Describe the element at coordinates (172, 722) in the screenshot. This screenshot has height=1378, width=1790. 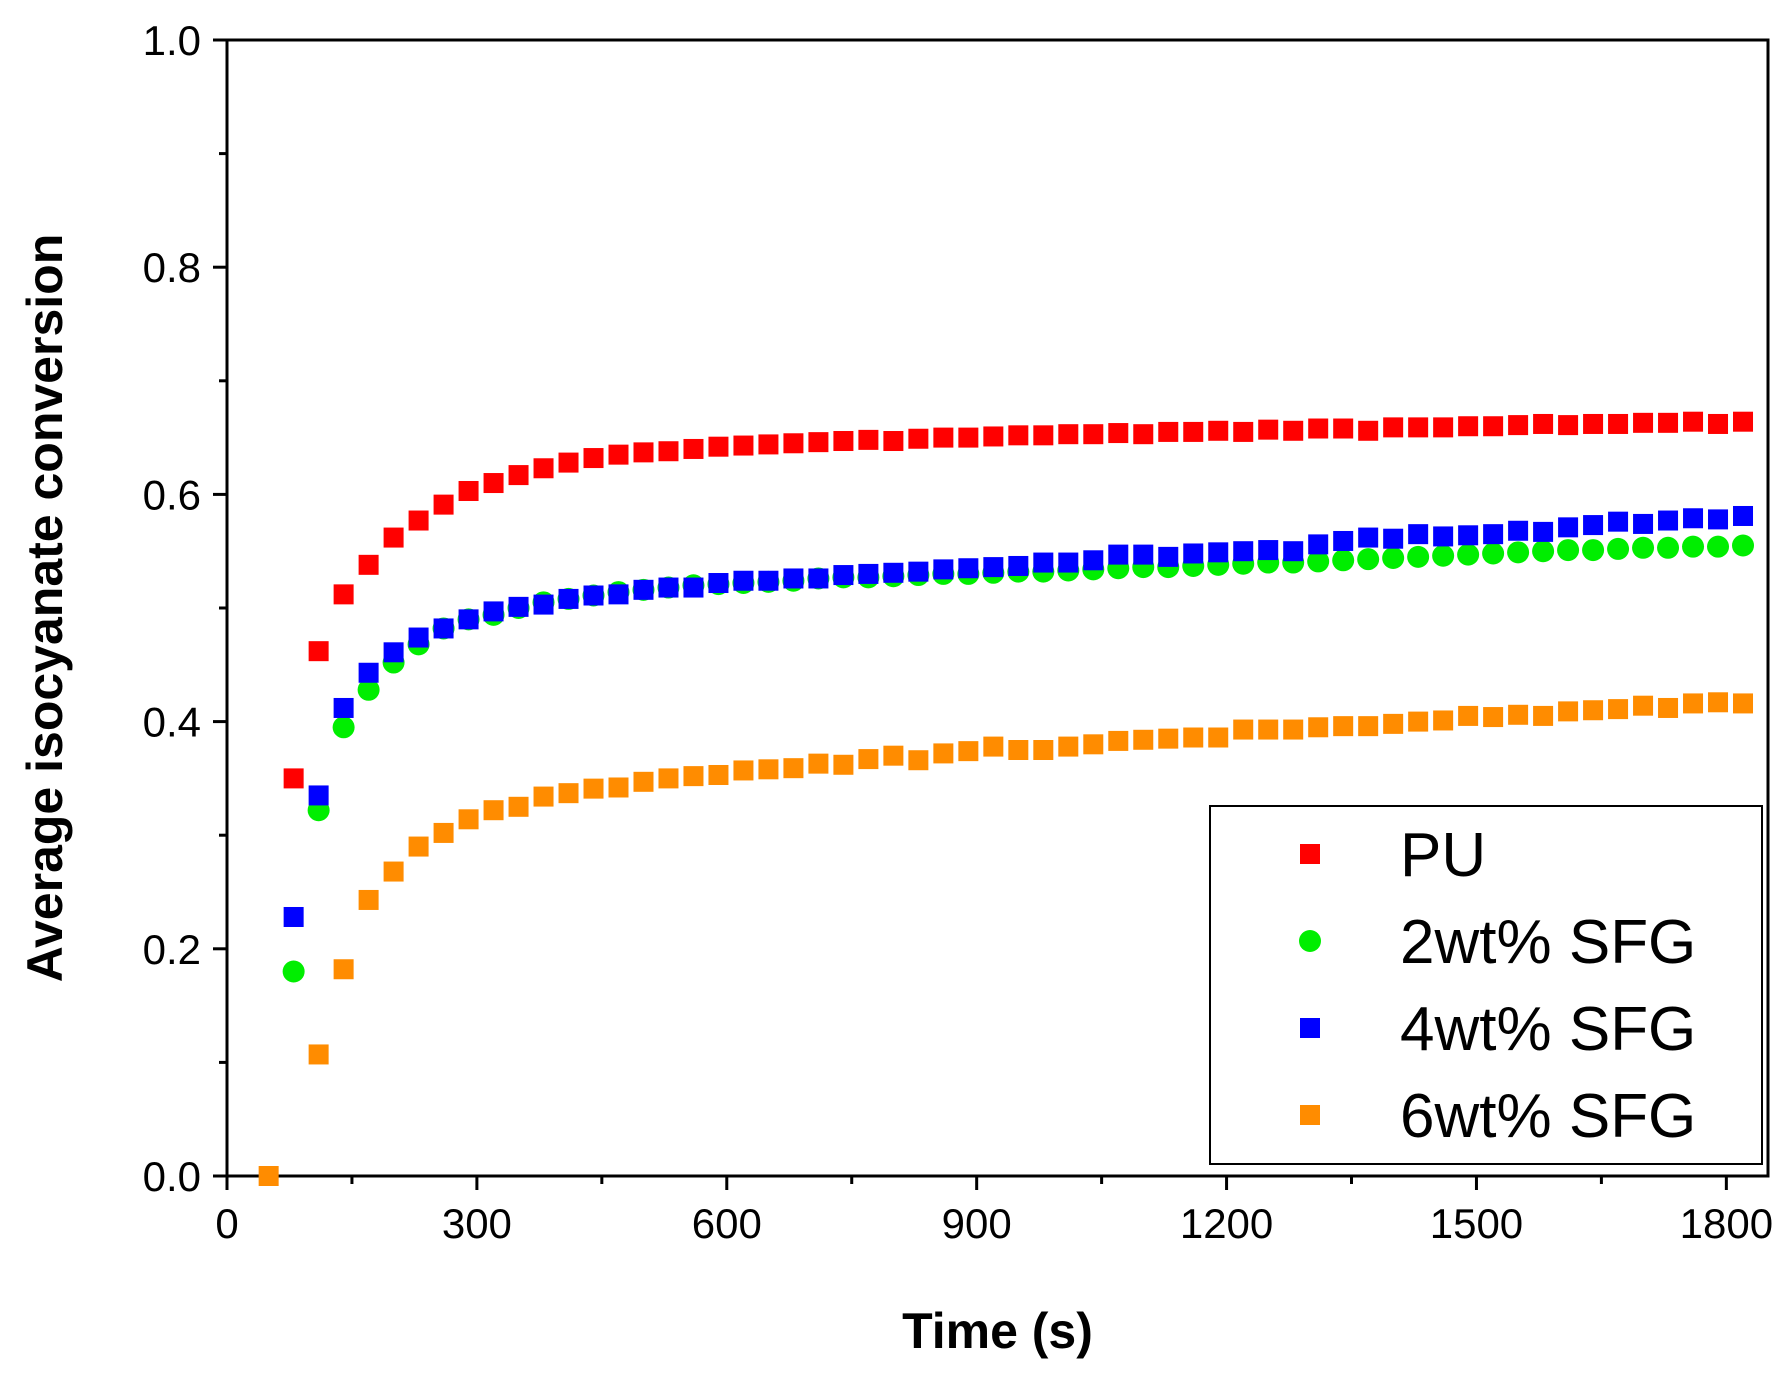
I see `y-tick-label: 0.4` at that location.